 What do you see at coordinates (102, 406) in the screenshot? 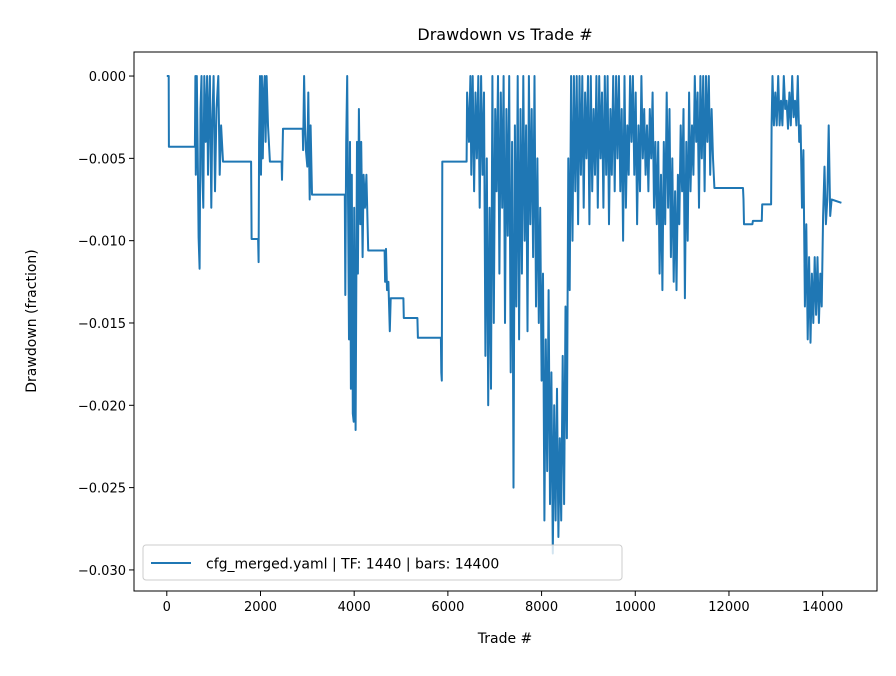
I see `y-tick-label: −0.020` at bounding box center [102, 406].